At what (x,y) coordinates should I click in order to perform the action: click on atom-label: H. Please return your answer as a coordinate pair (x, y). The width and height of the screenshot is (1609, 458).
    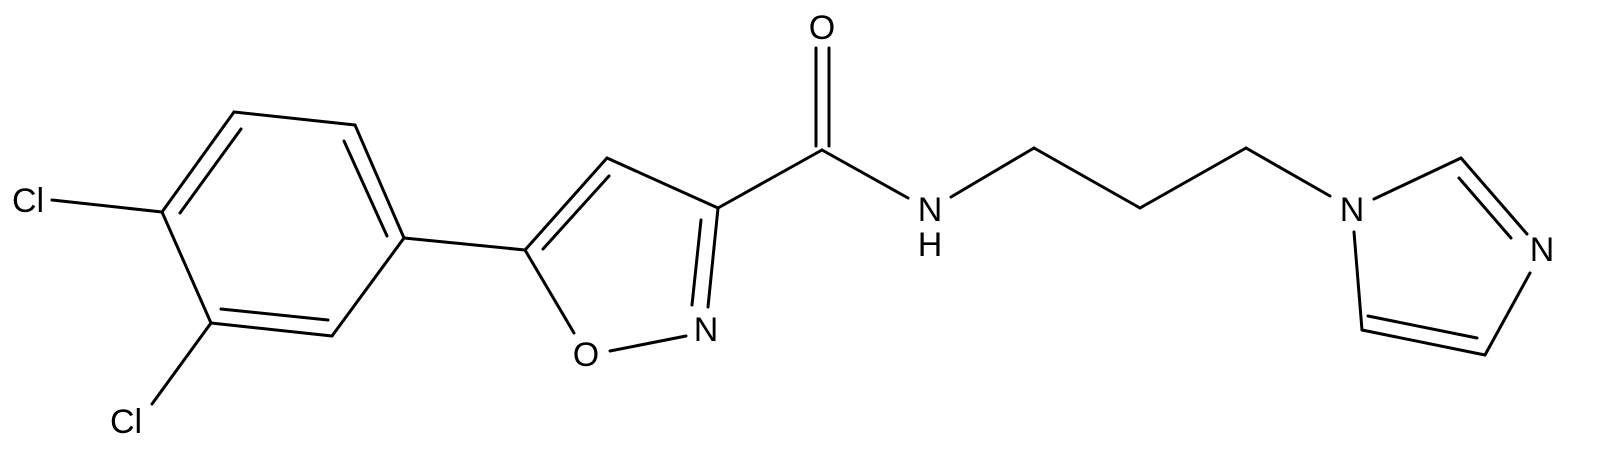
    Looking at the image, I should click on (930, 245).